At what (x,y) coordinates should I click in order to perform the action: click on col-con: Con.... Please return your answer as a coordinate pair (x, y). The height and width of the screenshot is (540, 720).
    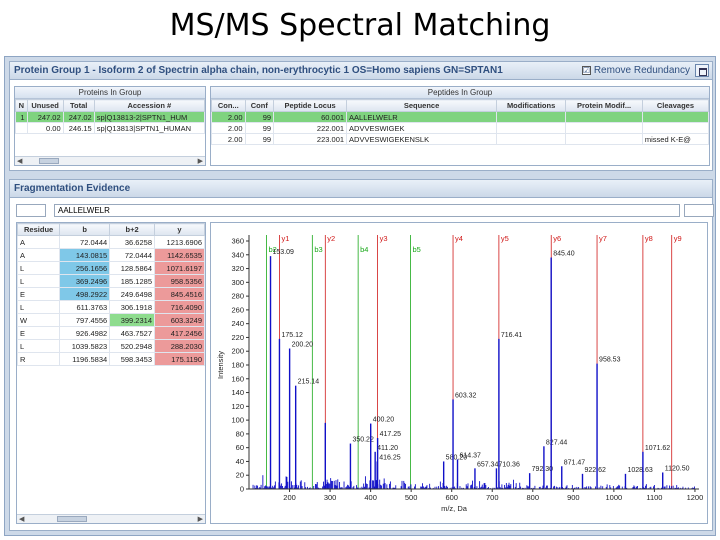
    Looking at the image, I should click on (228, 105).